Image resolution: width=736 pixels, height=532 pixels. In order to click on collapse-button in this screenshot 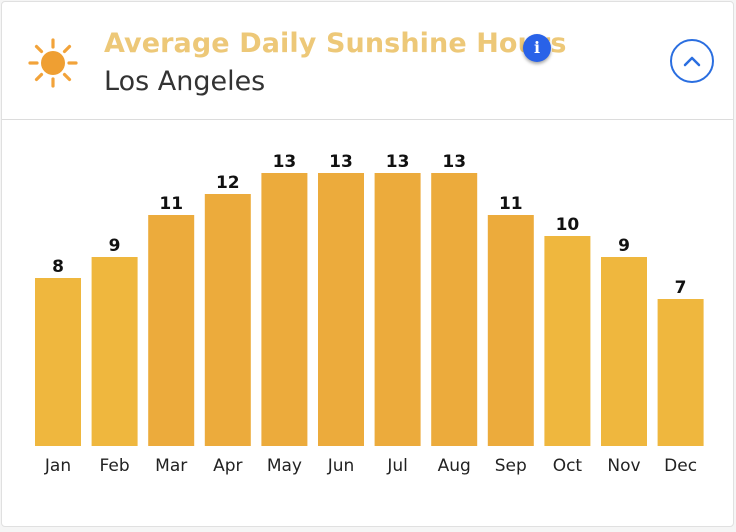, I will do `click(692, 61)`.